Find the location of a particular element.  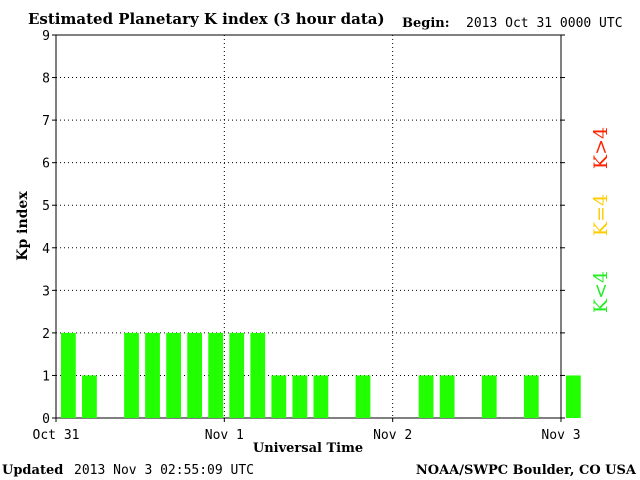

x-axis-label: Universal Time is located at coordinates (308, 448).